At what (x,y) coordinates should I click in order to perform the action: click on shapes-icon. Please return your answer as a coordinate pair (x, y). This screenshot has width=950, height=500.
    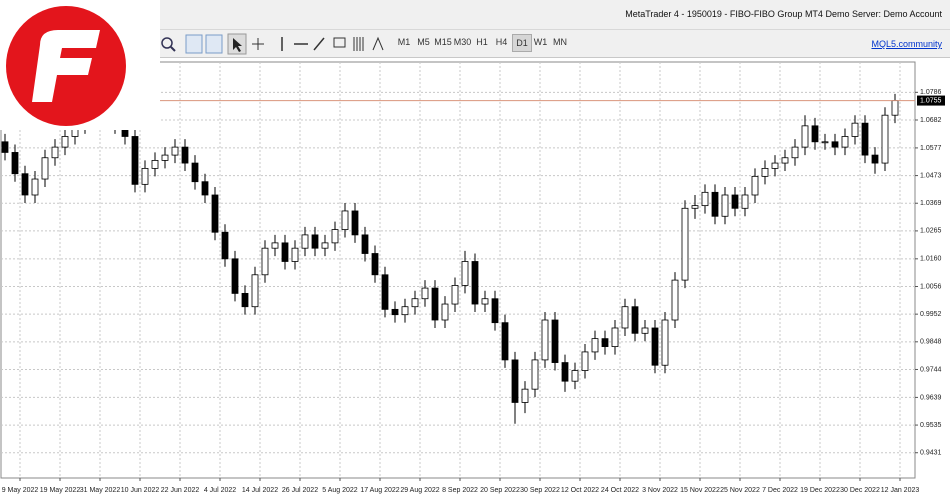
    Looking at the image, I should click on (378, 43).